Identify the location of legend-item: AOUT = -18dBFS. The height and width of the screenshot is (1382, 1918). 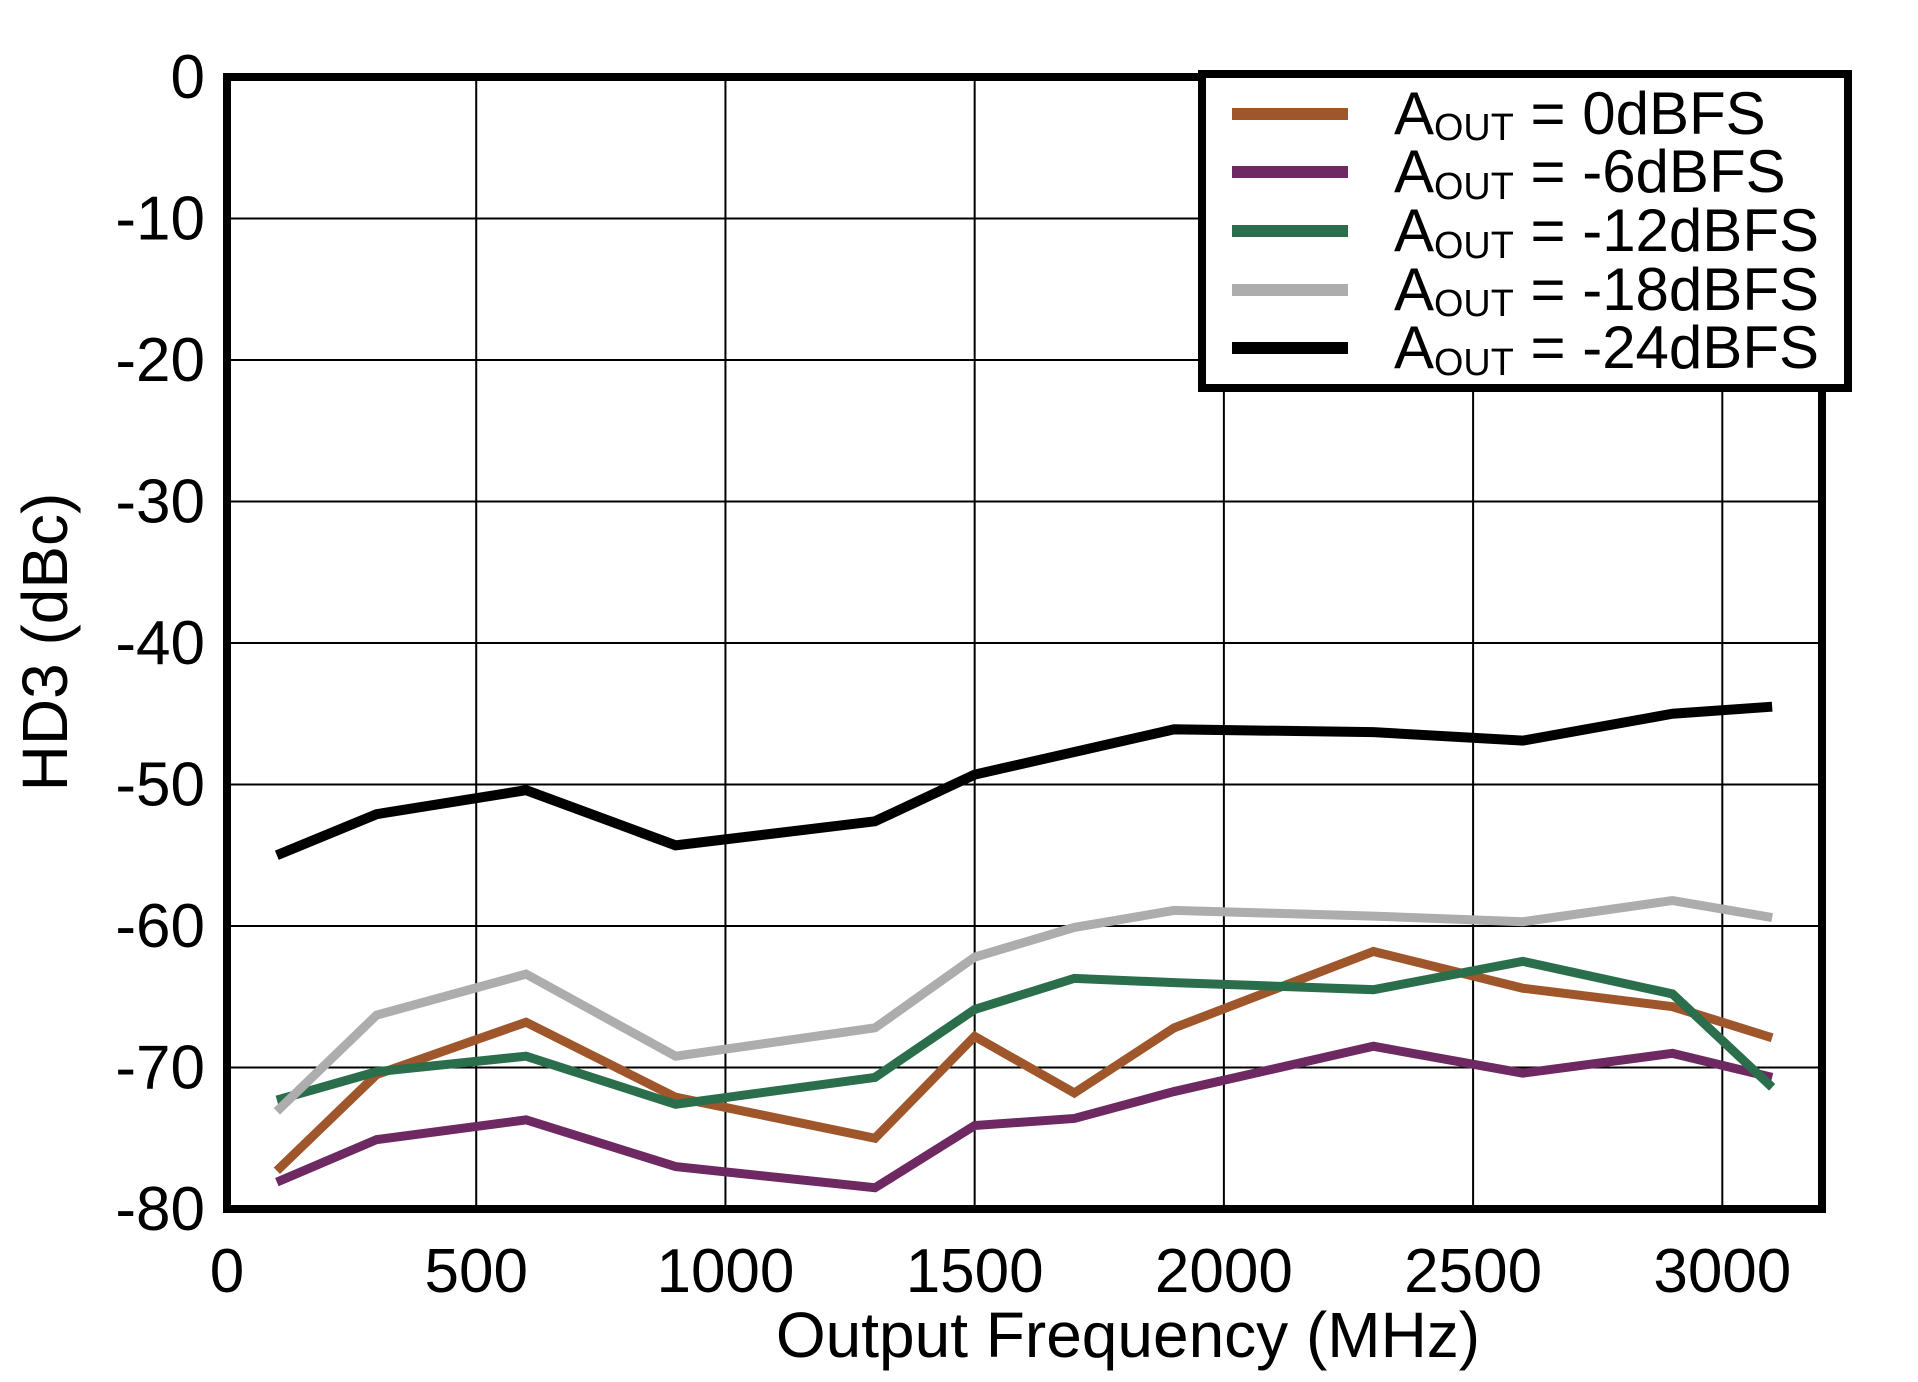
(1538, 290).